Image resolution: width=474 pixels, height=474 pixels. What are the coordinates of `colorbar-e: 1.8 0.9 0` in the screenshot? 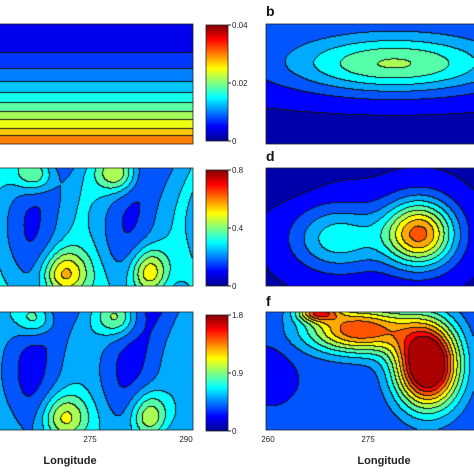 It's located at (224, 373).